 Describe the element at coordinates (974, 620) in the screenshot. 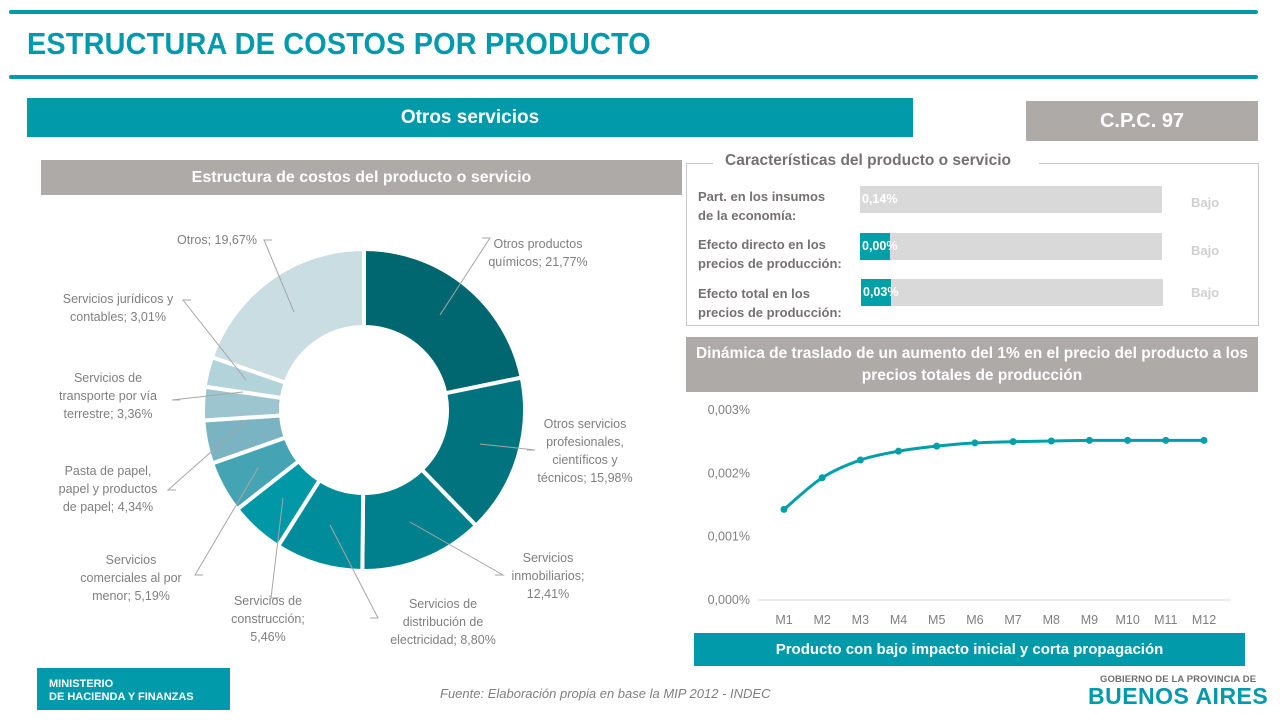

I see `x-tick-label: M6` at that location.